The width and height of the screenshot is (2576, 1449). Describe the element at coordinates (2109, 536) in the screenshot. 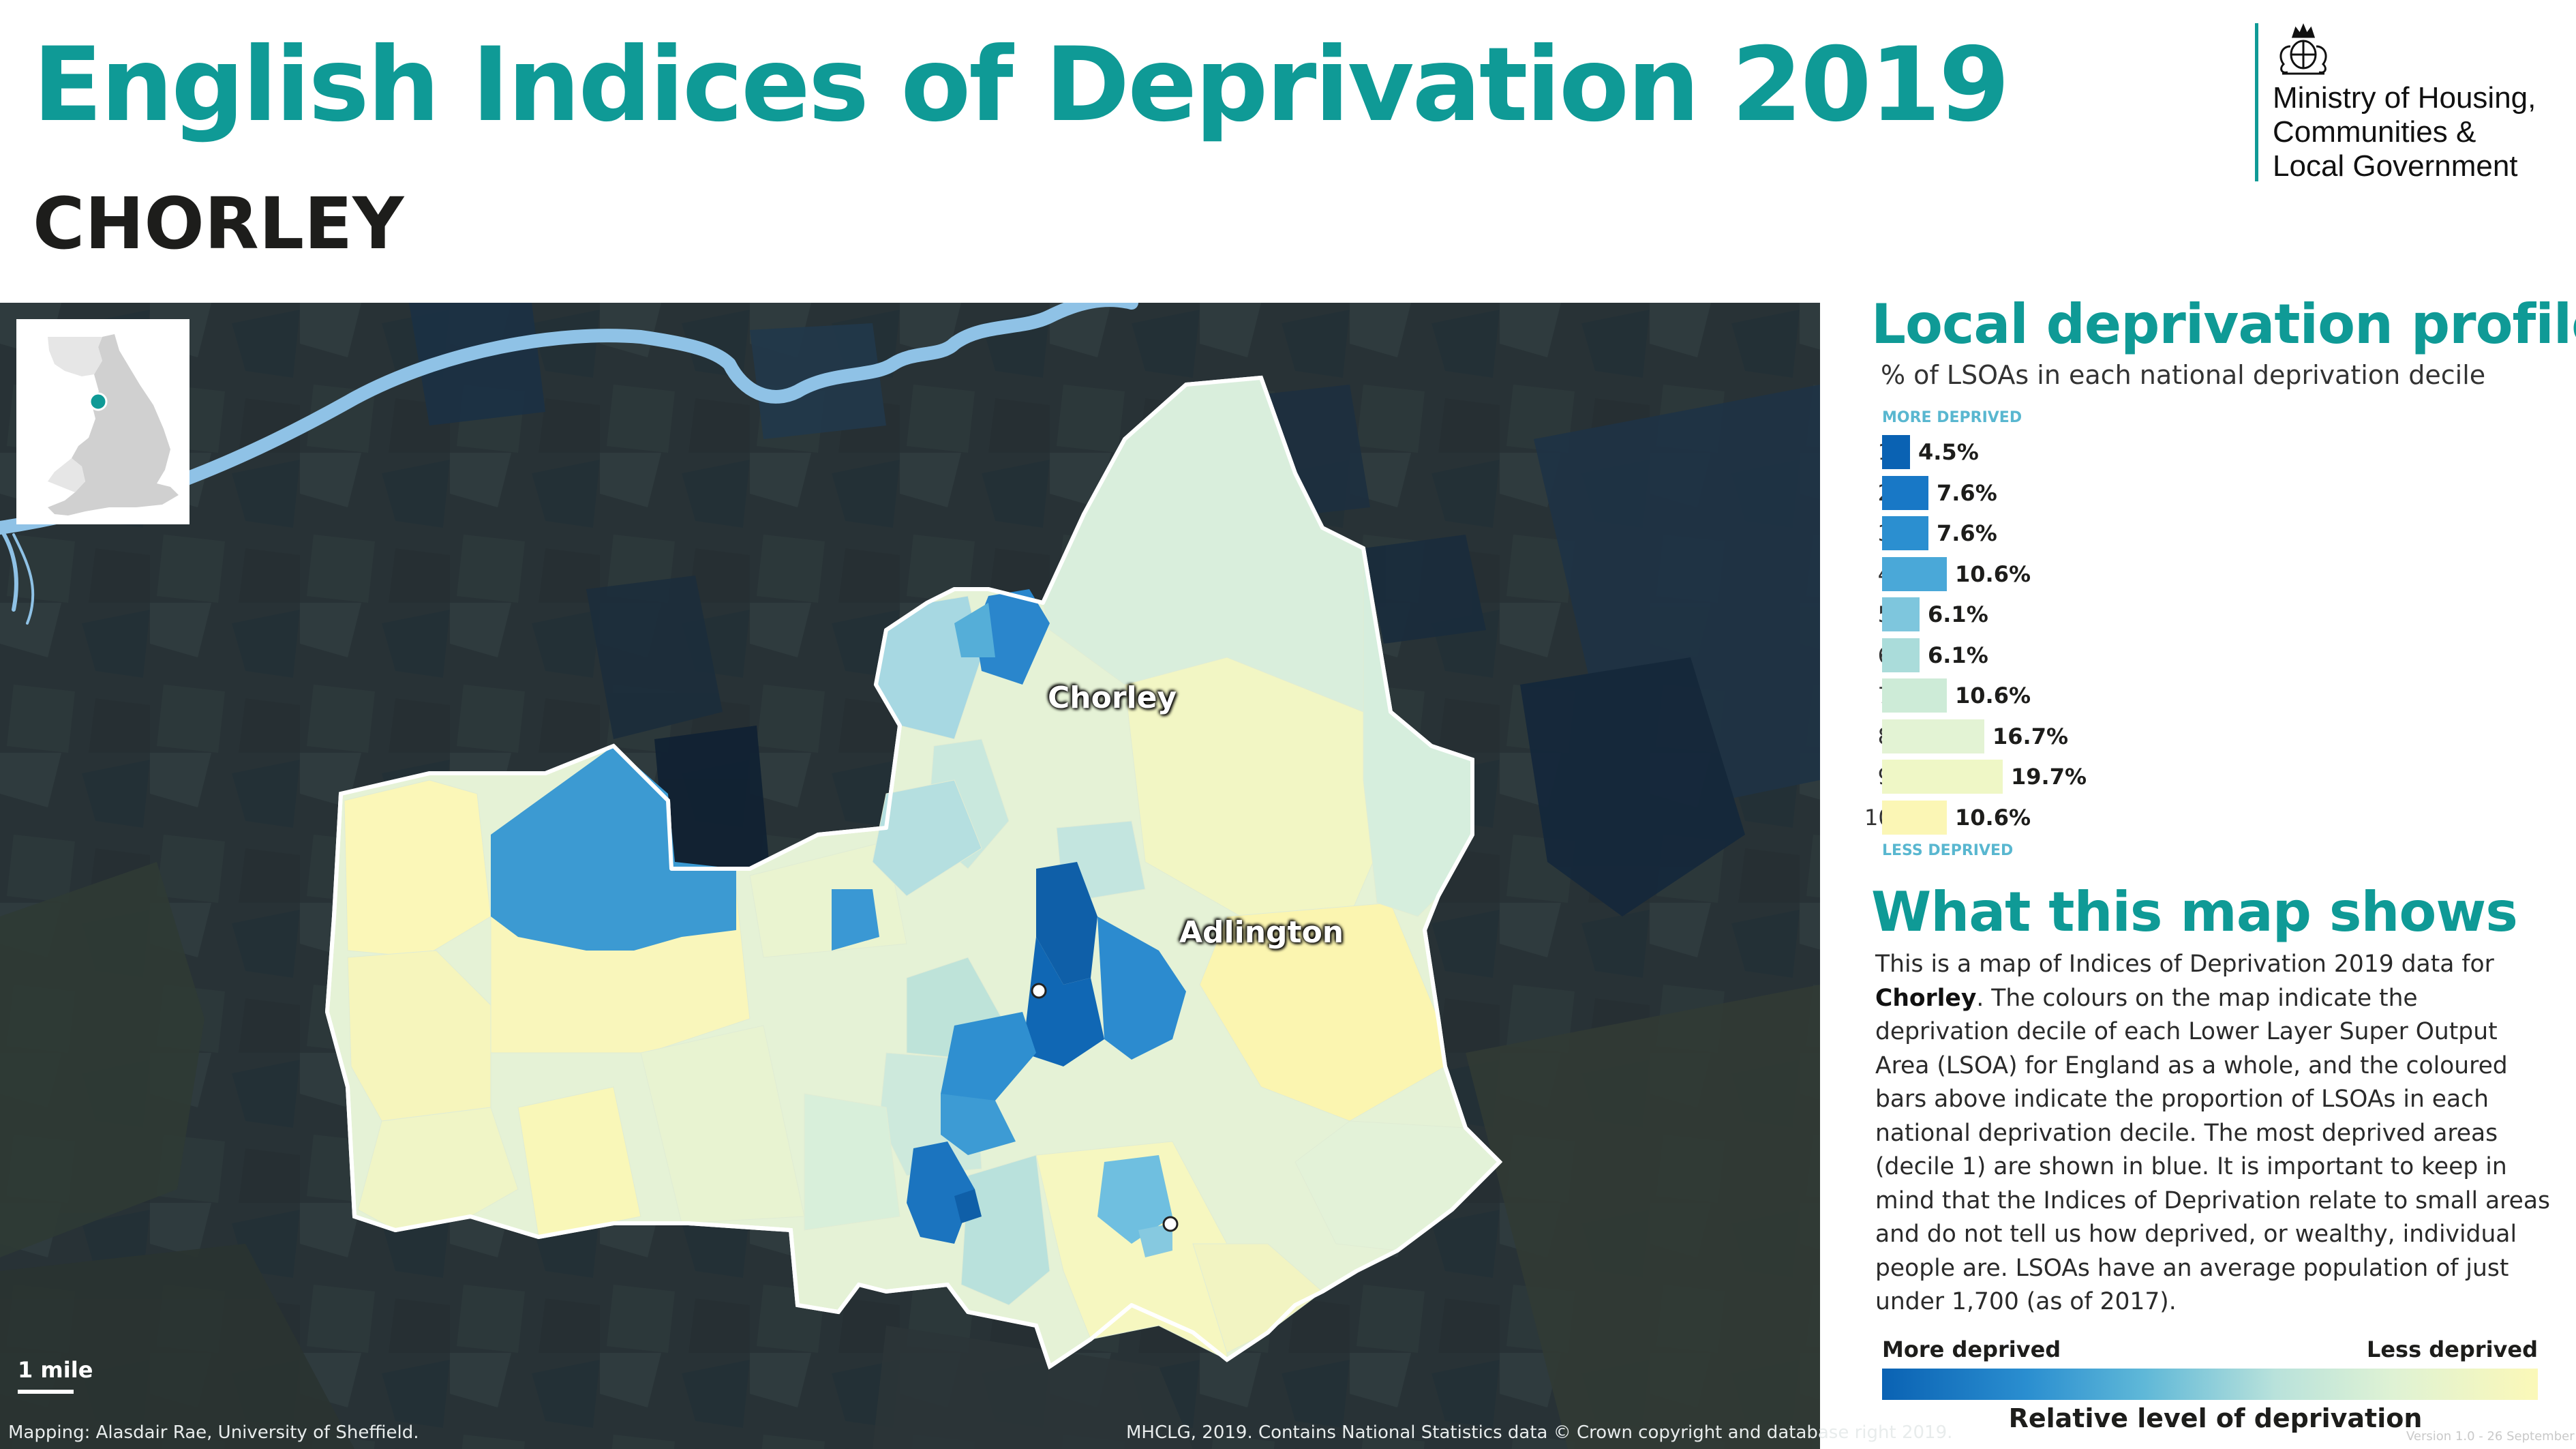

I see `decile-row: 37.6%` at that location.